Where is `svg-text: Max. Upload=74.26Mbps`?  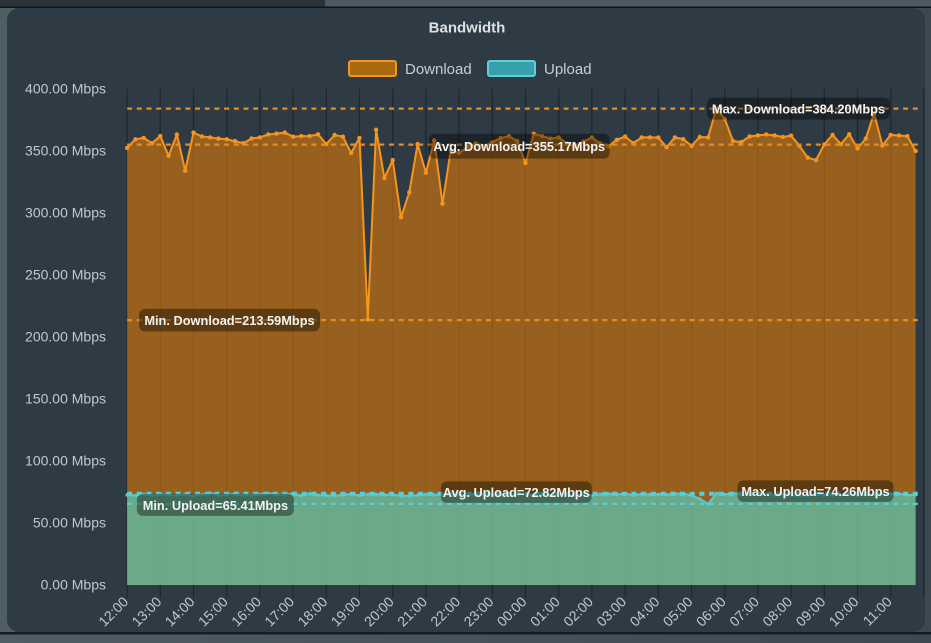
svg-text: Max. Upload=74.26Mbps is located at coordinates (815, 491).